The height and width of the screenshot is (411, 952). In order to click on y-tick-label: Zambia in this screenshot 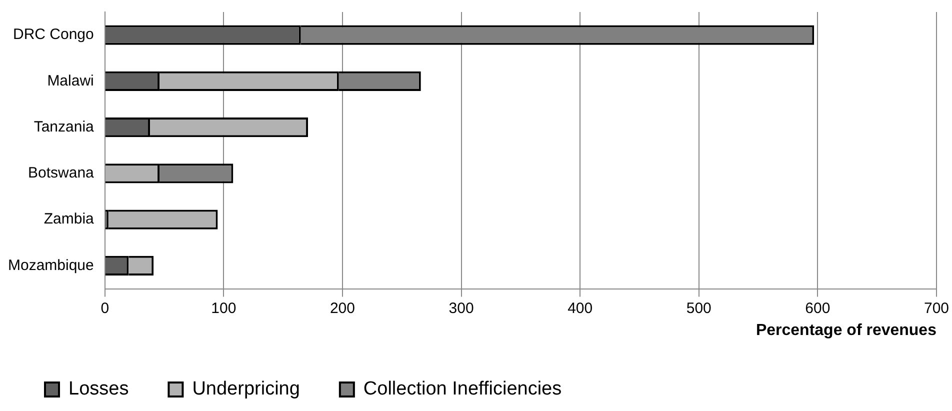, I will do `click(69, 219)`.